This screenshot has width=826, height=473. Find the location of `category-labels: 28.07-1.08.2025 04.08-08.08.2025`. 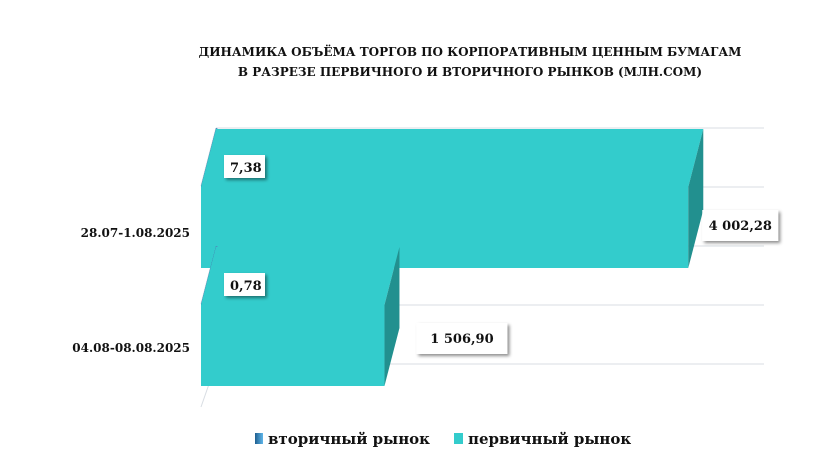

category-labels: 28.07-1.08.2025 04.08-08.08.2025 is located at coordinates (131, 290).